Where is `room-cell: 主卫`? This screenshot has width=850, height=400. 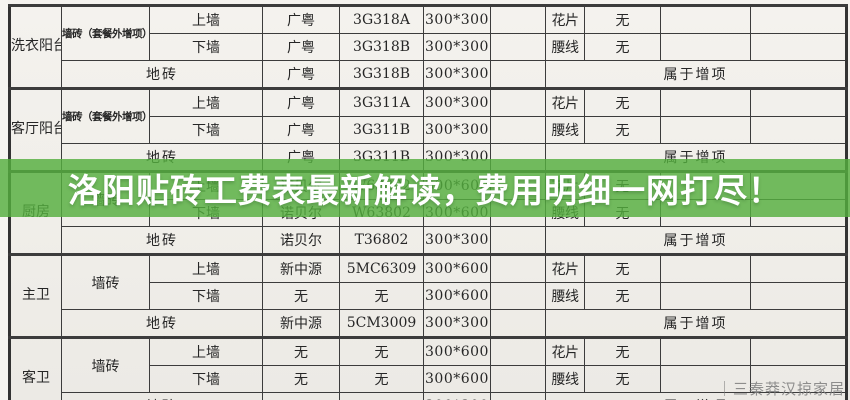 room-cell: 主卫 is located at coordinates (35, 295).